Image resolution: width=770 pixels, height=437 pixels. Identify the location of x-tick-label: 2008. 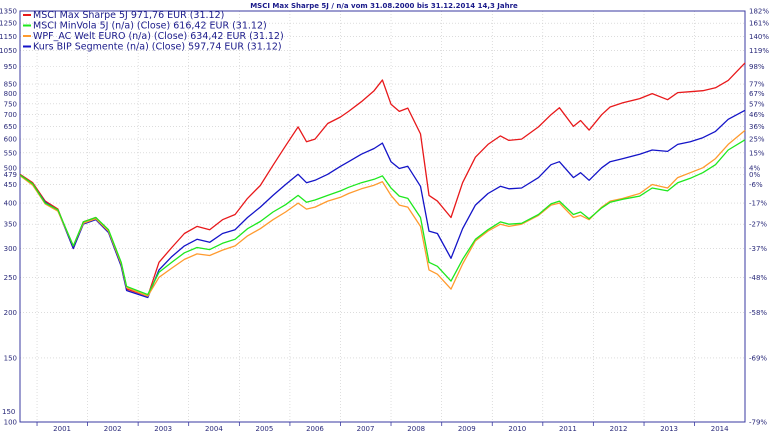
(416, 429).